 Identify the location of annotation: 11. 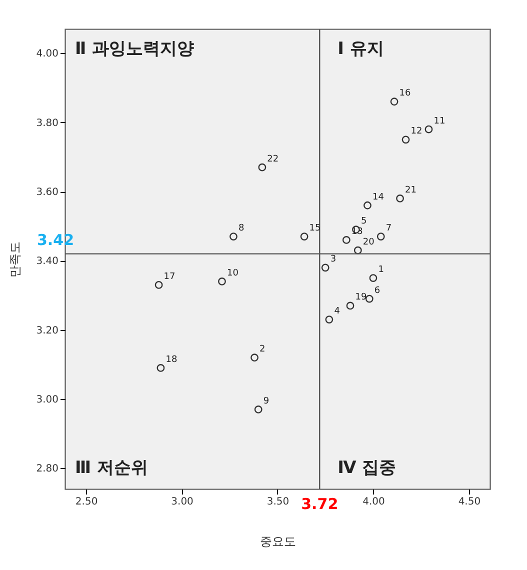
(440, 121).